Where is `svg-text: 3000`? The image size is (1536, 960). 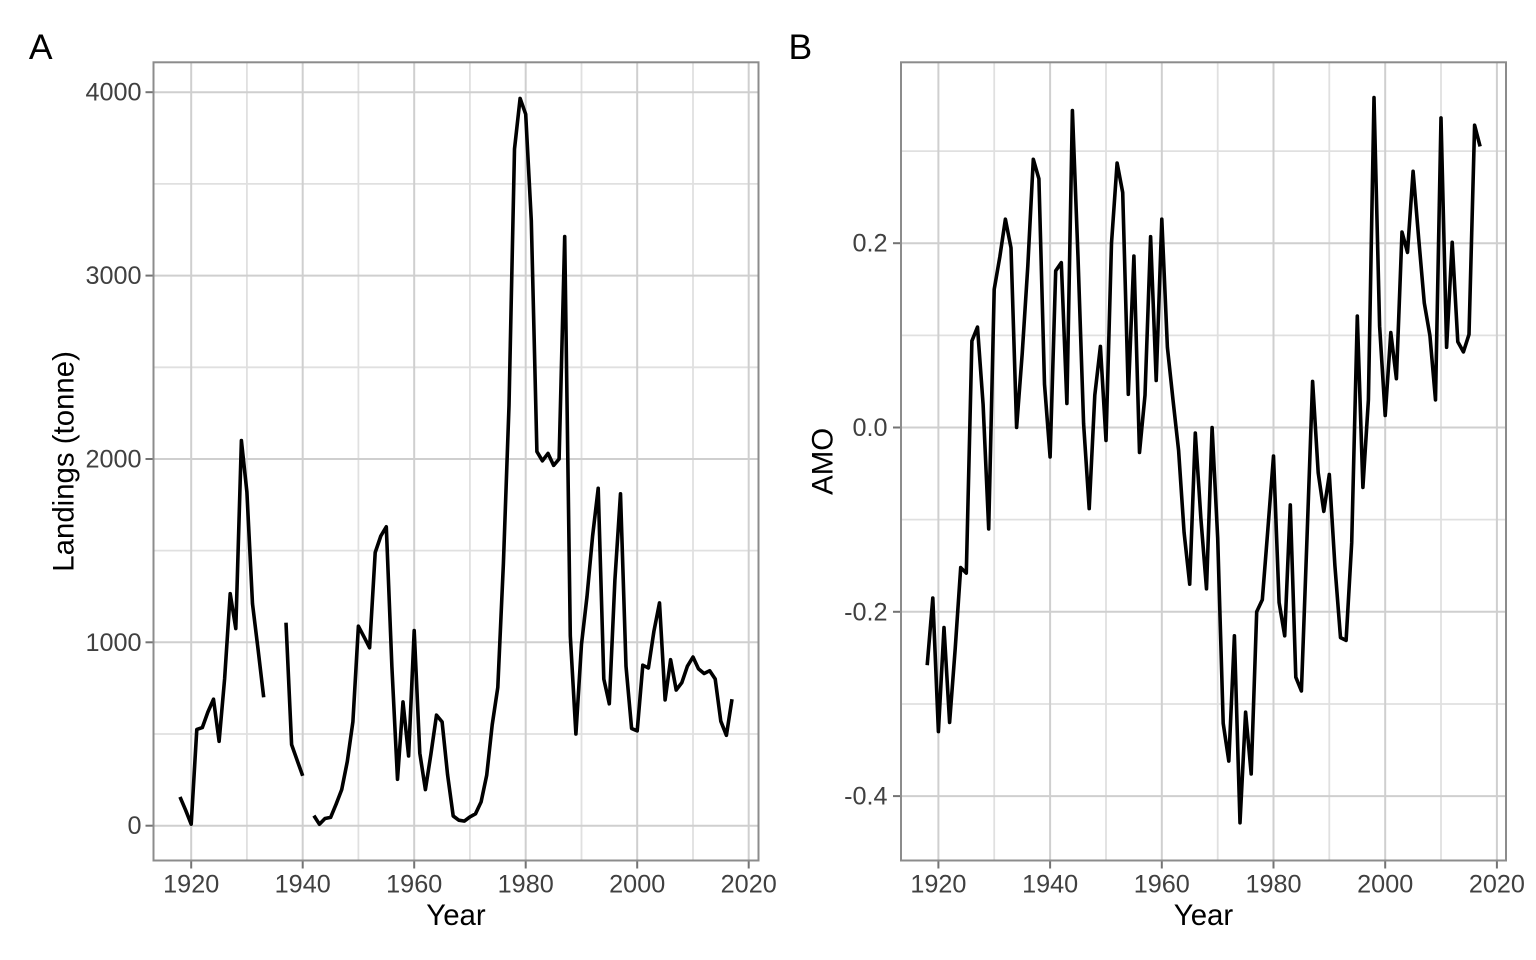
svg-text: 3000 is located at coordinates (113, 276).